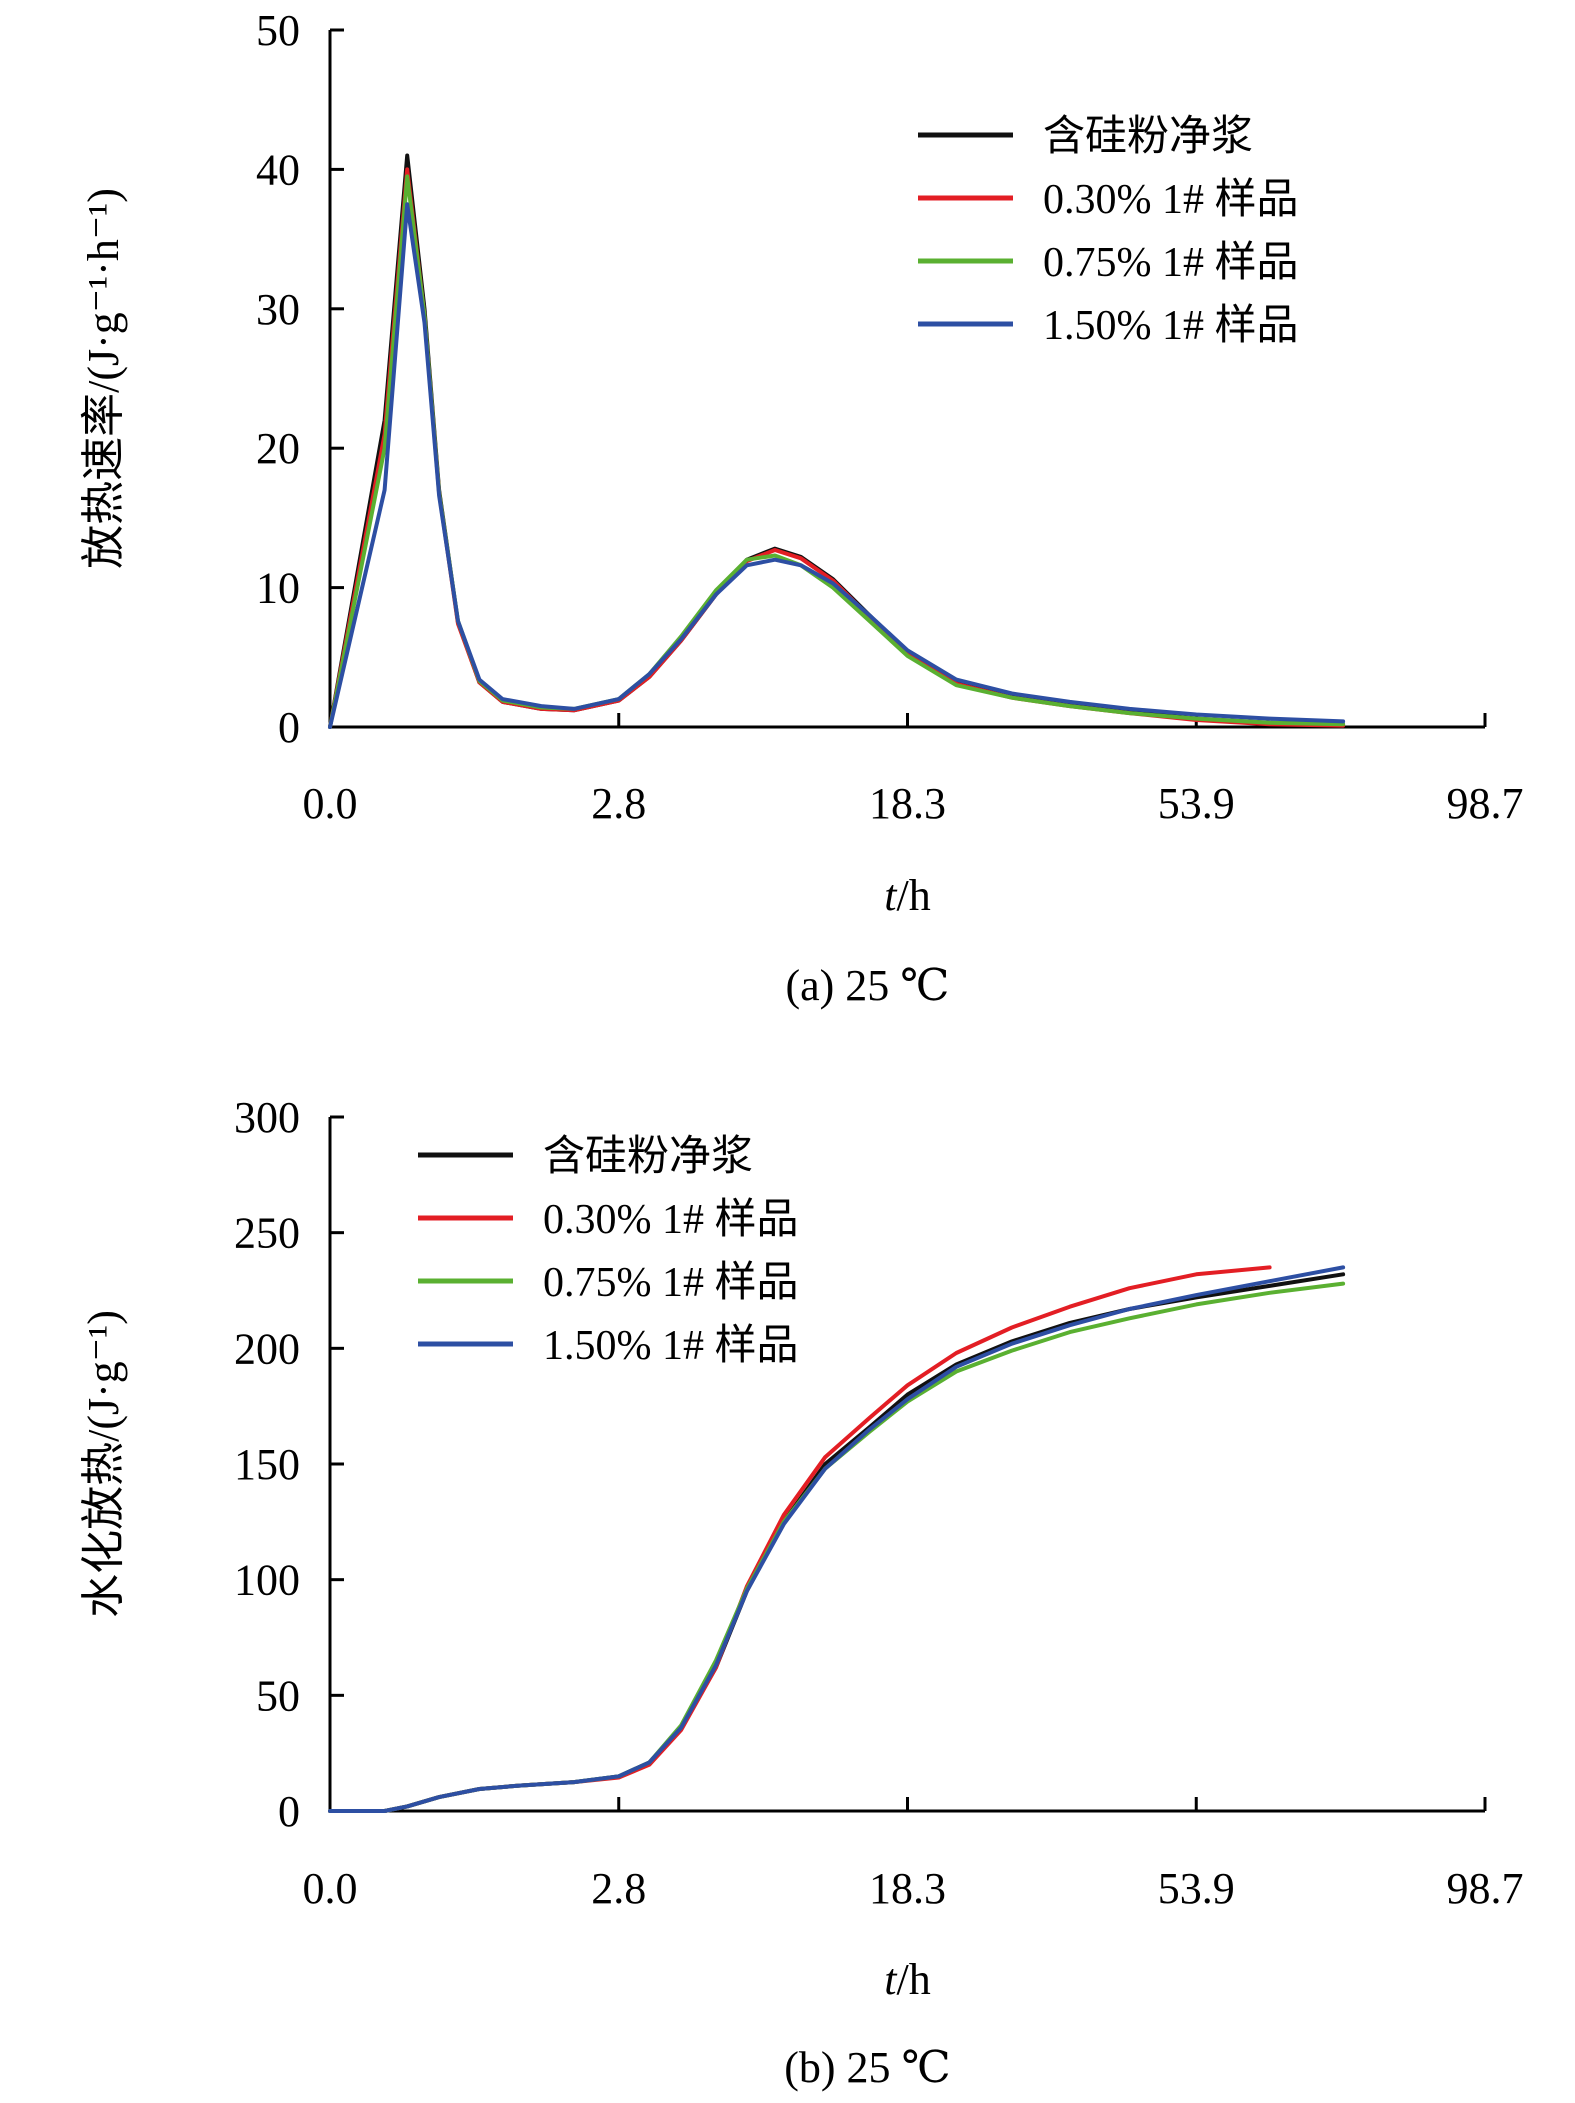  What do you see at coordinates (278, 169) in the screenshot?
I see `y-tick-label: 40` at bounding box center [278, 169].